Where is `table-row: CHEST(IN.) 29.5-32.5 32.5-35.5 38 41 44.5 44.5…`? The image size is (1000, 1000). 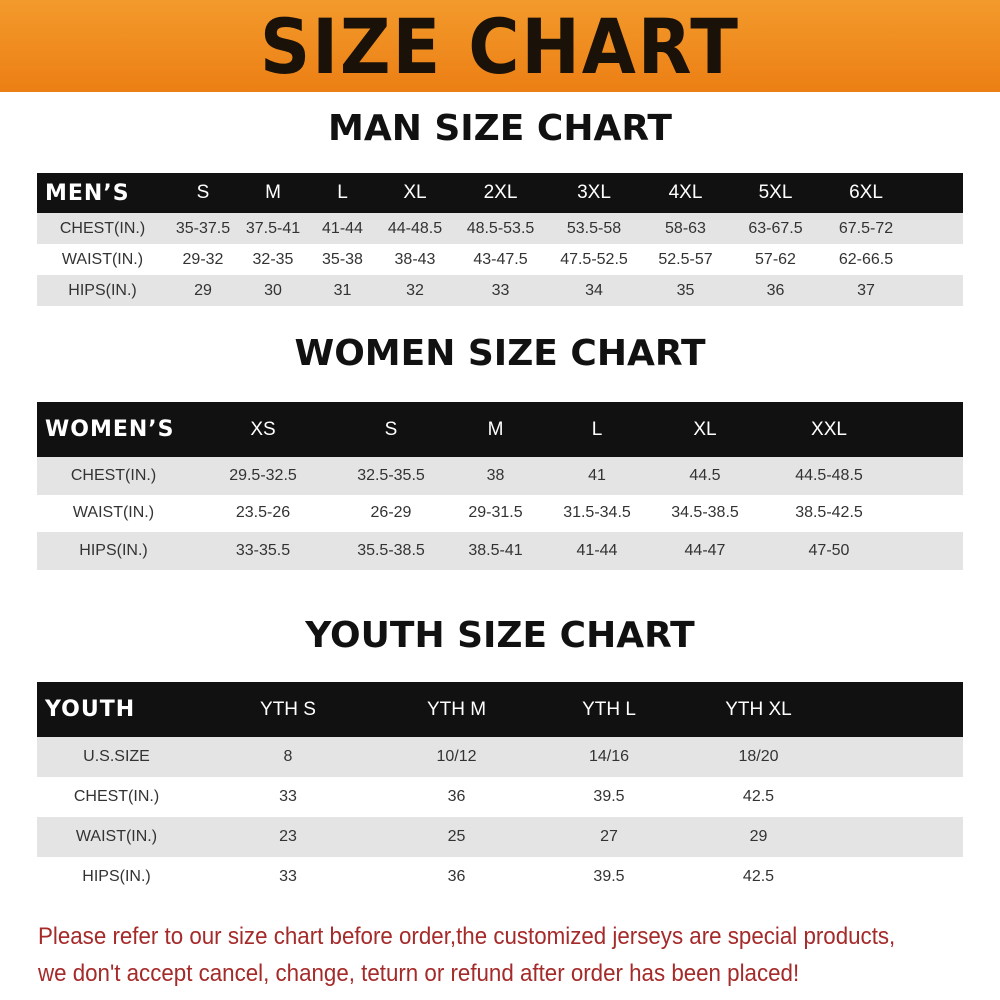
table-row: CHEST(IN.) 29.5-32.5 32.5-35.5 38 41 44.5 44.5… is located at coordinates (500, 476).